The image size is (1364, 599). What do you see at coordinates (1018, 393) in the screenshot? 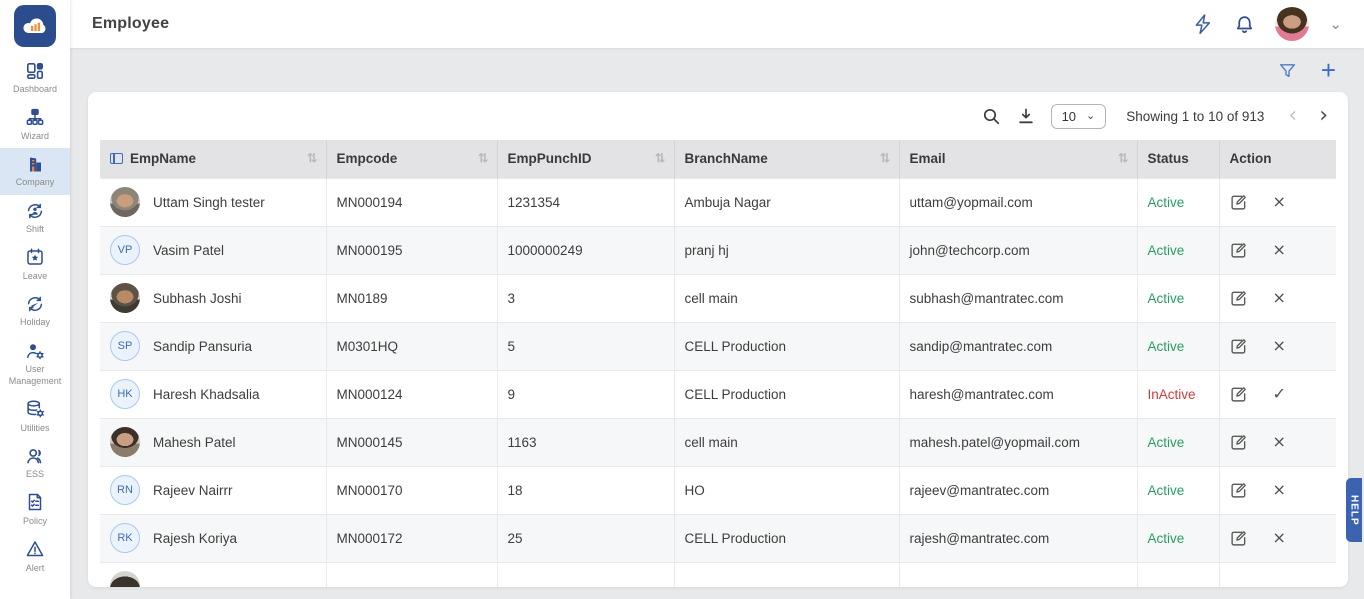
I see `employee-email: haresh@mantratec.com` at bounding box center [1018, 393].